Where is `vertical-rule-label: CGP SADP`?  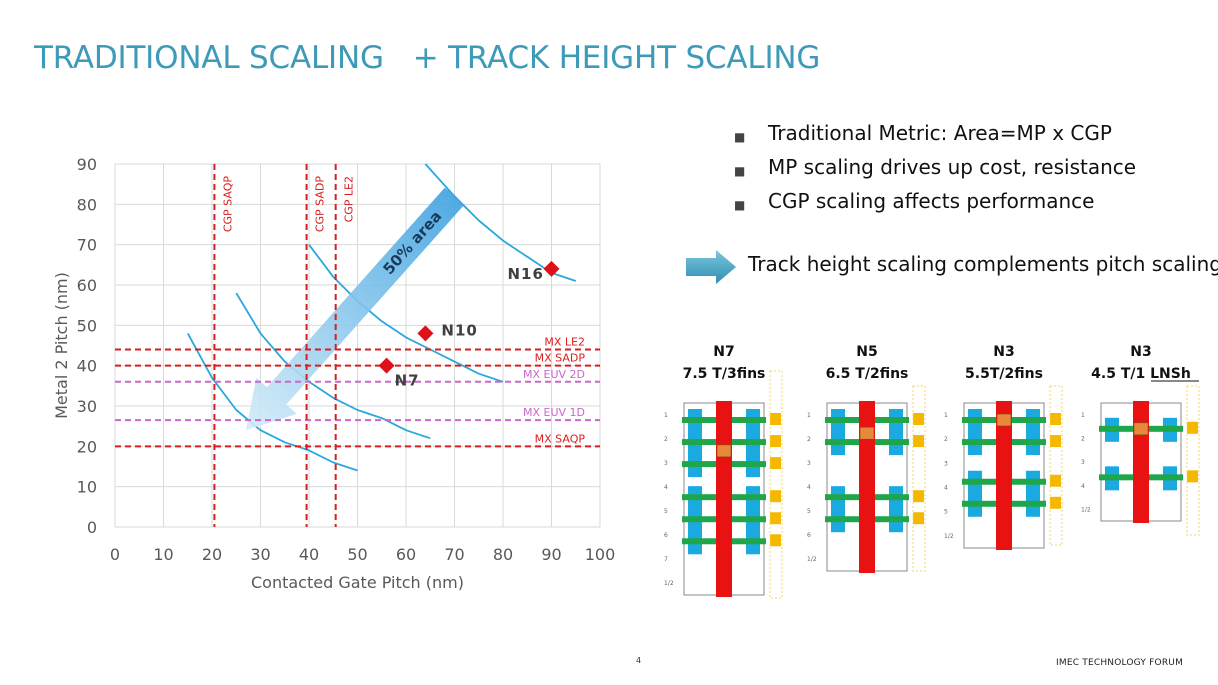
vertical-rule-label: CGP SADP is located at coordinates (320, 204).